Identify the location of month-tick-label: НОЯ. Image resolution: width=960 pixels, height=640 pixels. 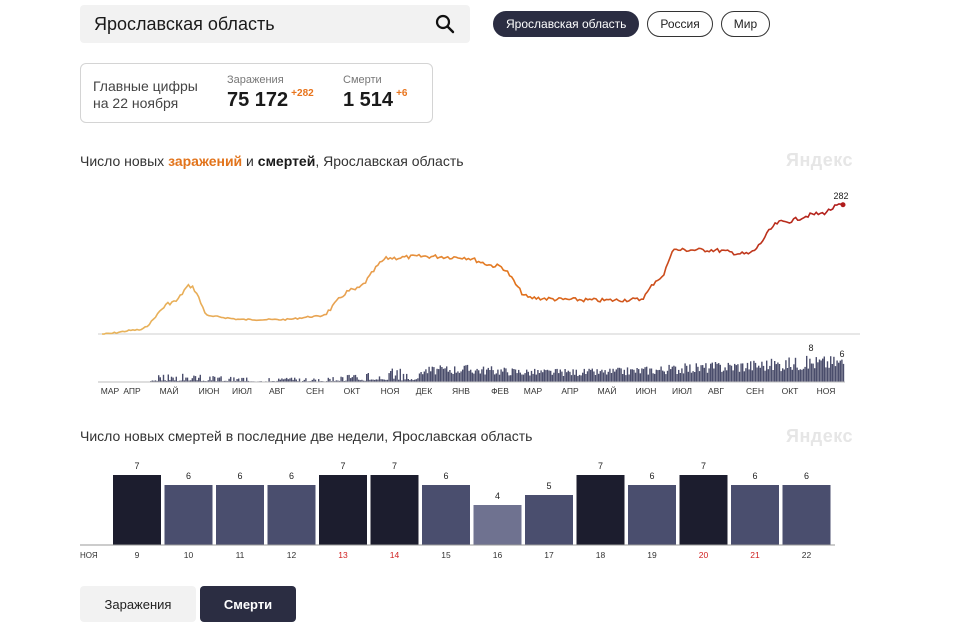
(826, 391).